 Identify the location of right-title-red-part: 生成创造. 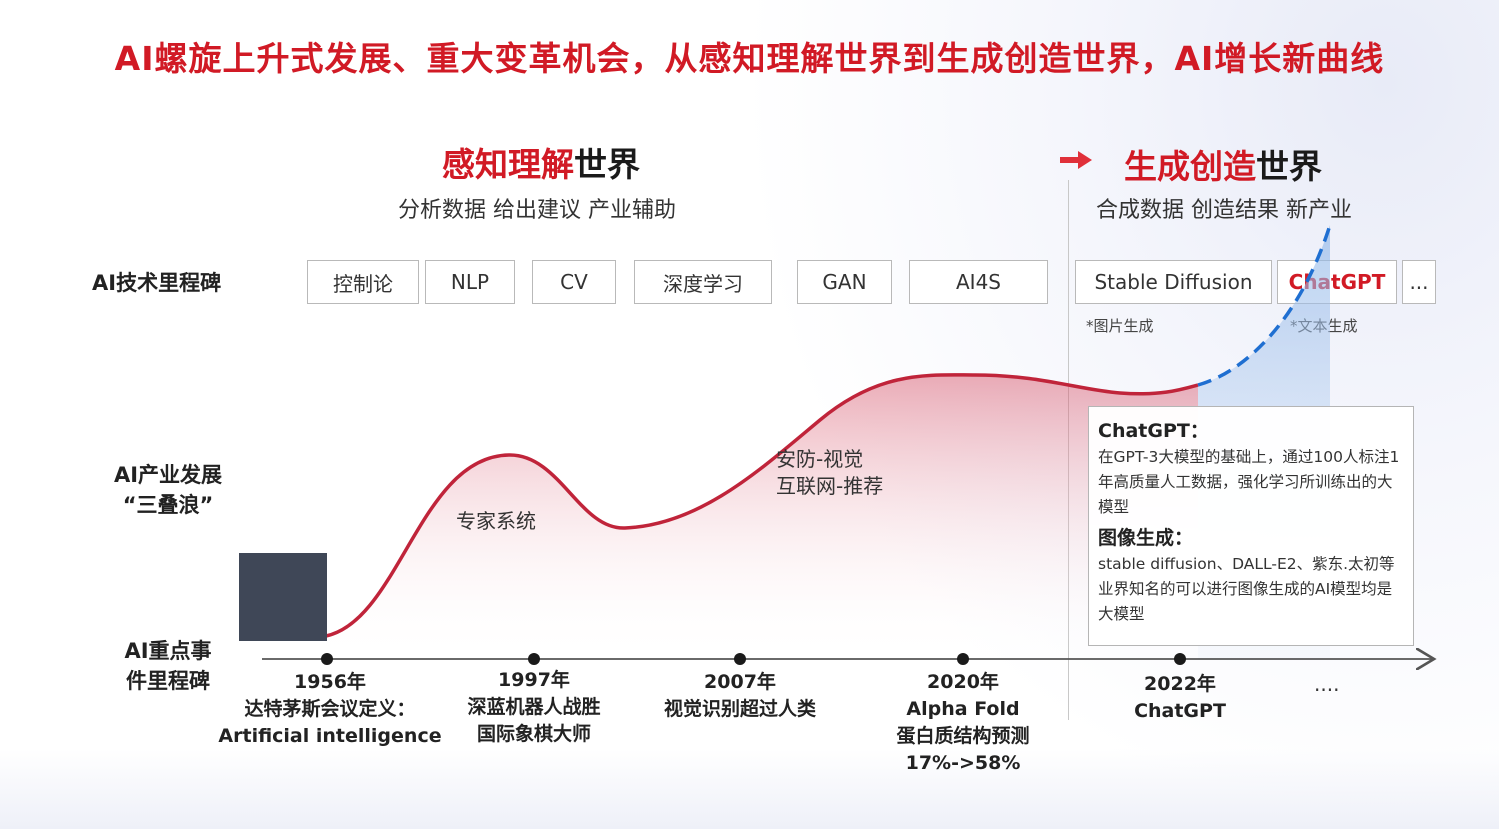
(1190, 166).